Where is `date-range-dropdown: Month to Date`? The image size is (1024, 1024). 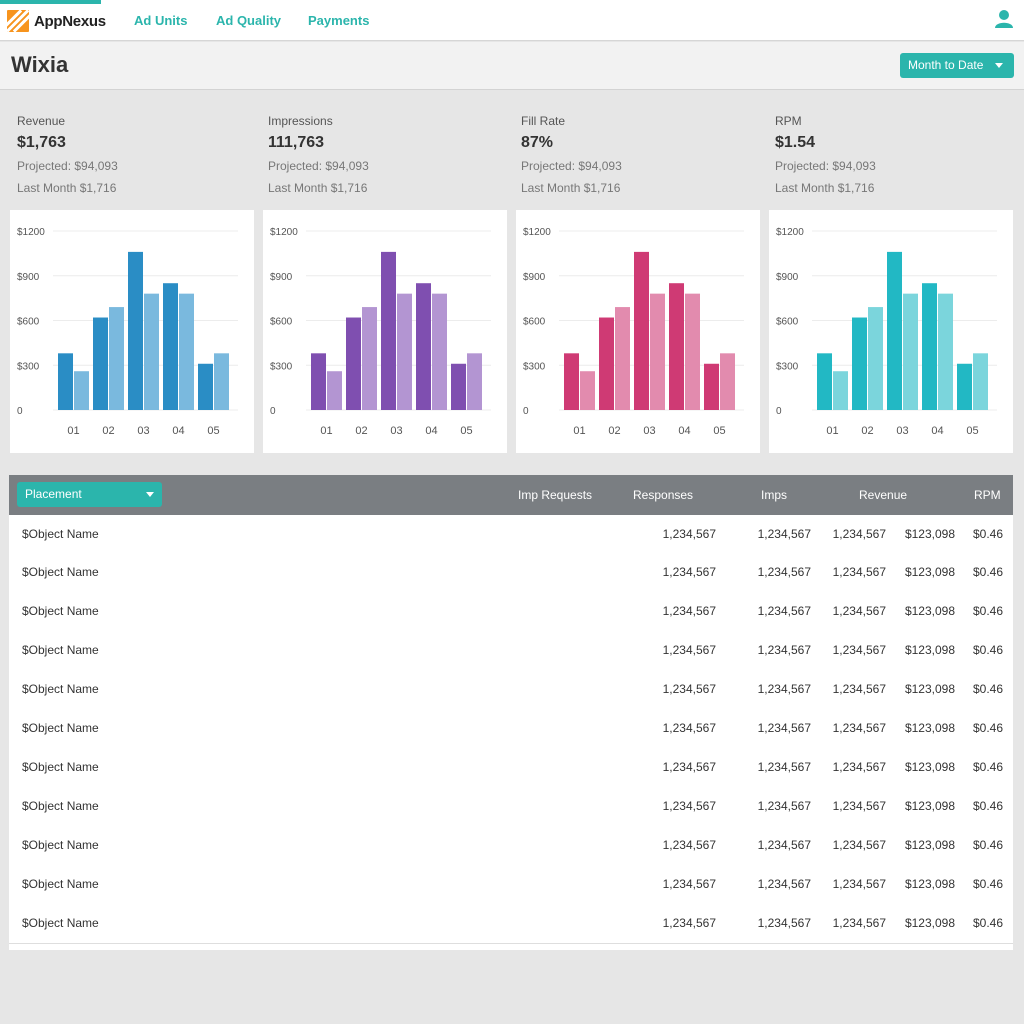
date-range-dropdown: Month to Date is located at coordinates (957, 65).